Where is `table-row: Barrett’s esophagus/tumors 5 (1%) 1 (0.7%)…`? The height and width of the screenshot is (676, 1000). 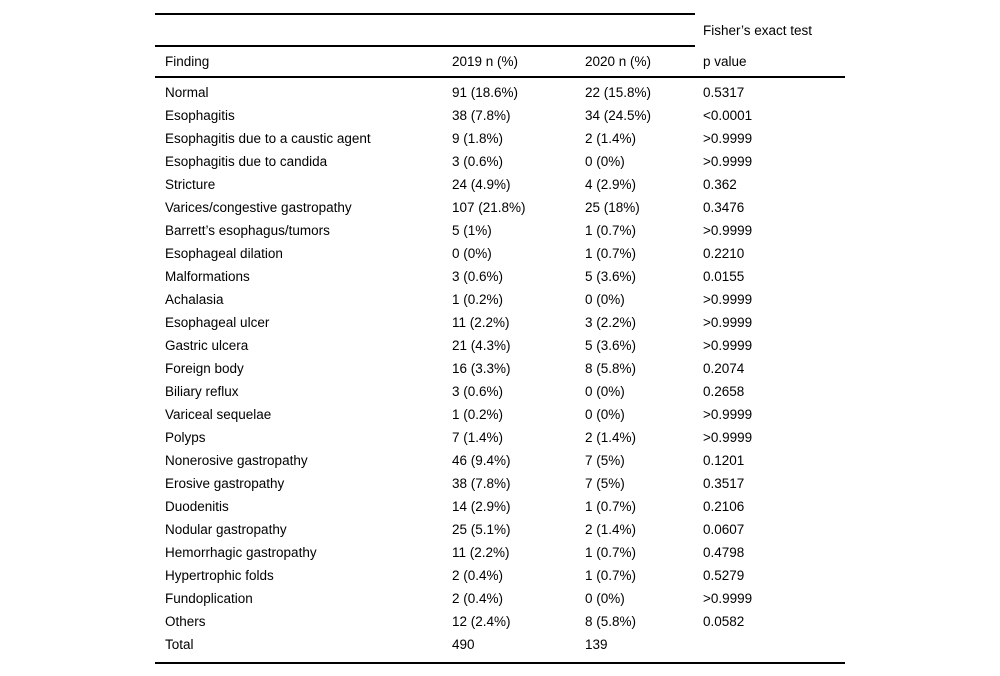
table-row: Barrett’s esophagus/tumors 5 (1%) 1 (0.7%)… is located at coordinates (500, 230).